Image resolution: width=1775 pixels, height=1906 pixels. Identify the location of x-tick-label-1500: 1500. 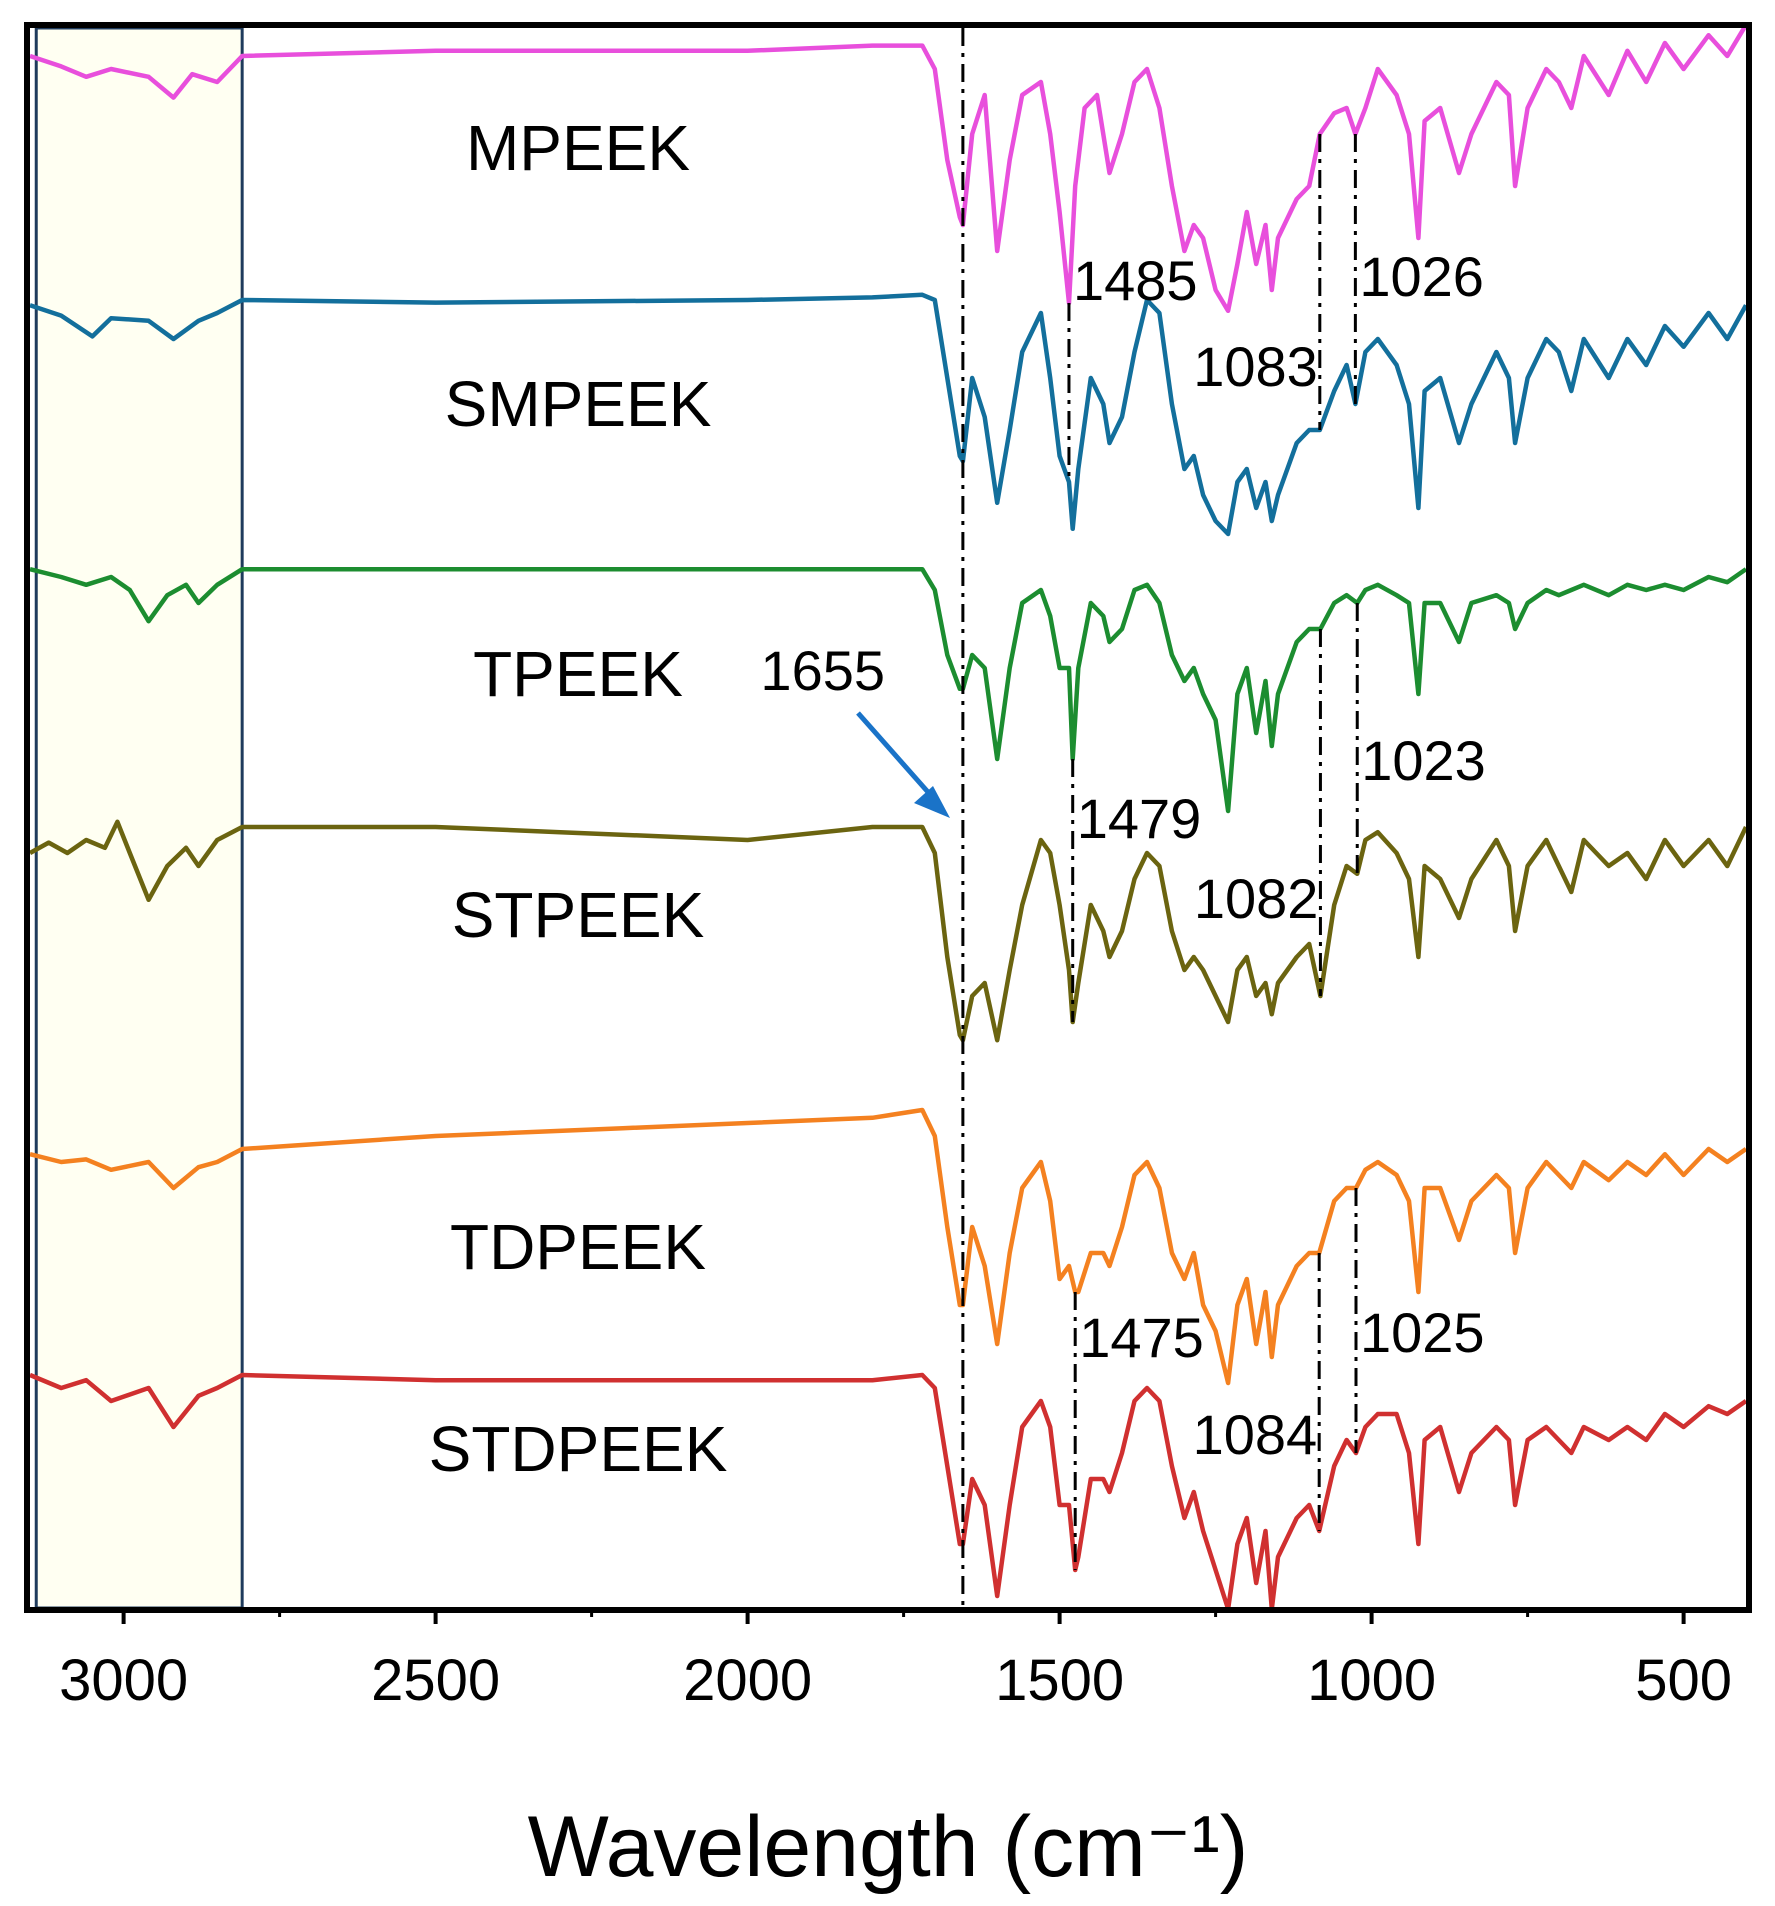
(1059, 1680).